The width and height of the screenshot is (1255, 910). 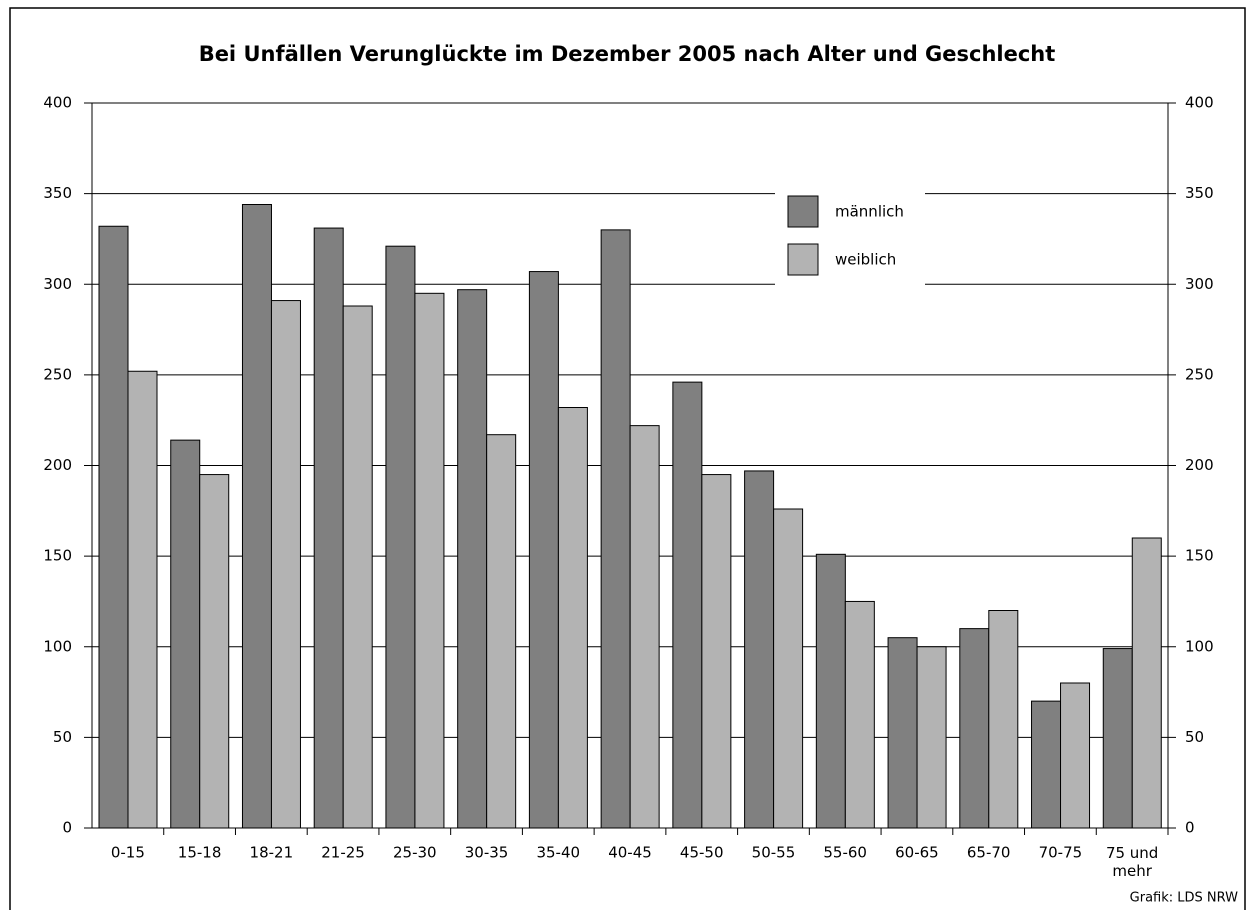 What do you see at coordinates (200, 853) in the screenshot?
I see `x-tick-label: 15-18` at bounding box center [200, 853].